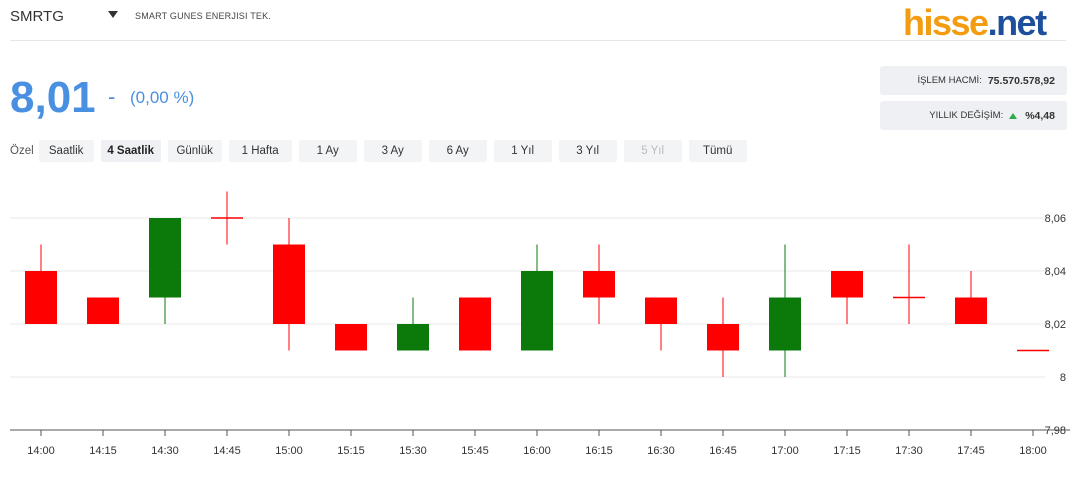  I want to click on x-tick-label: 14:15, so click(103, 451).